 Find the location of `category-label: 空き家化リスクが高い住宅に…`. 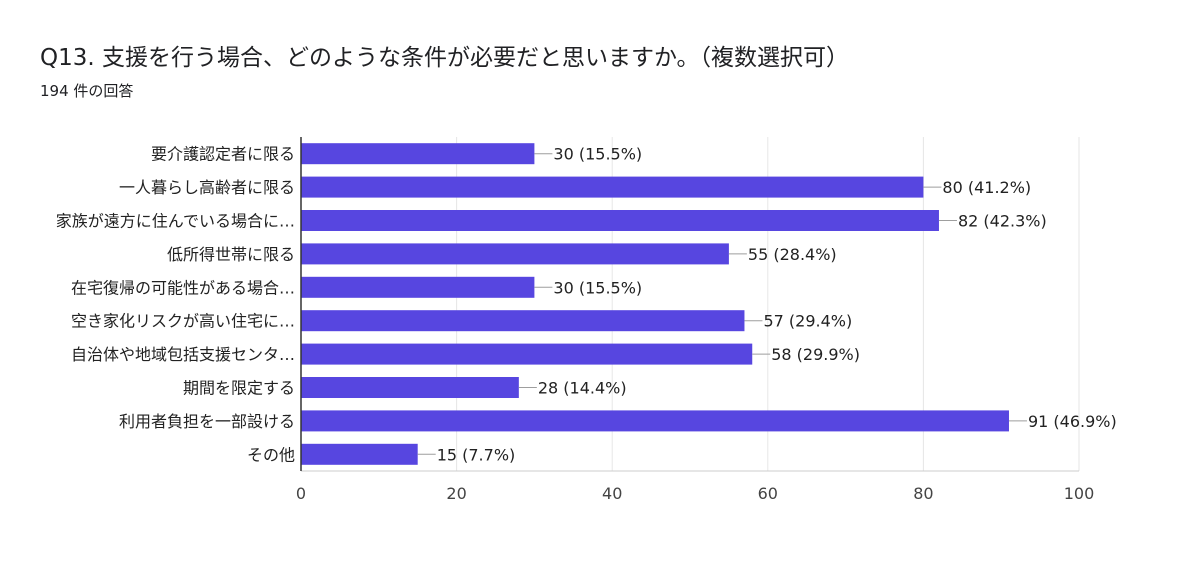

category-label: 空き家化リスクが高い住宅に… is located at coordinates (183, 321).